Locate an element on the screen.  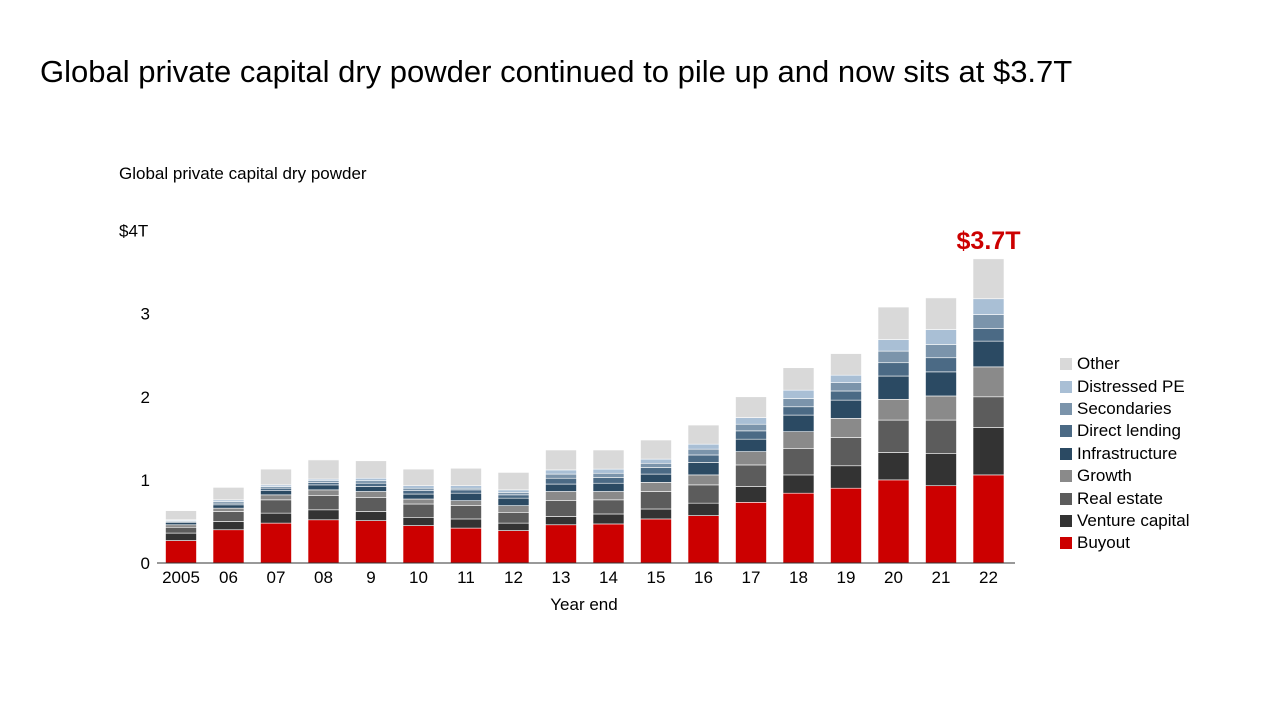
legend-label: Infrastructure is located at coordinates (1127, 453).